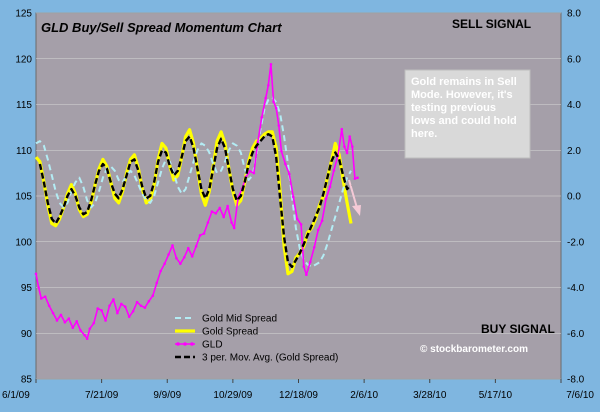  What do you see at coordinates (430, 395) in the screenshot?
I see `x-tick-label: 3/28/10` at bounding box center [430, 395].